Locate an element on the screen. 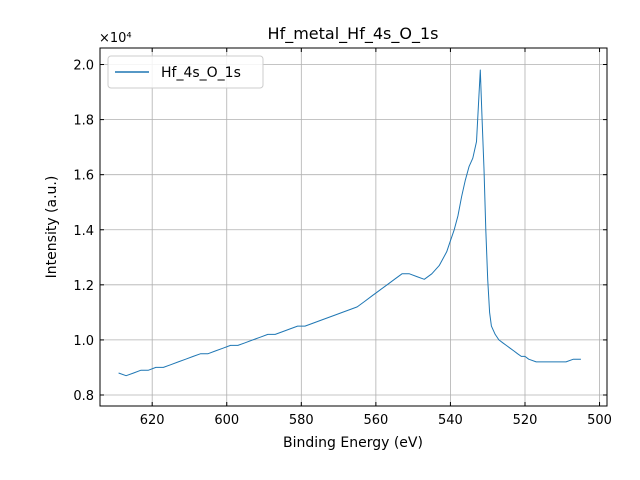 The width and height of the screenshot is (640, 480). y-axis-label: Intensity (a.u.) is located at coordinates (52, 227).